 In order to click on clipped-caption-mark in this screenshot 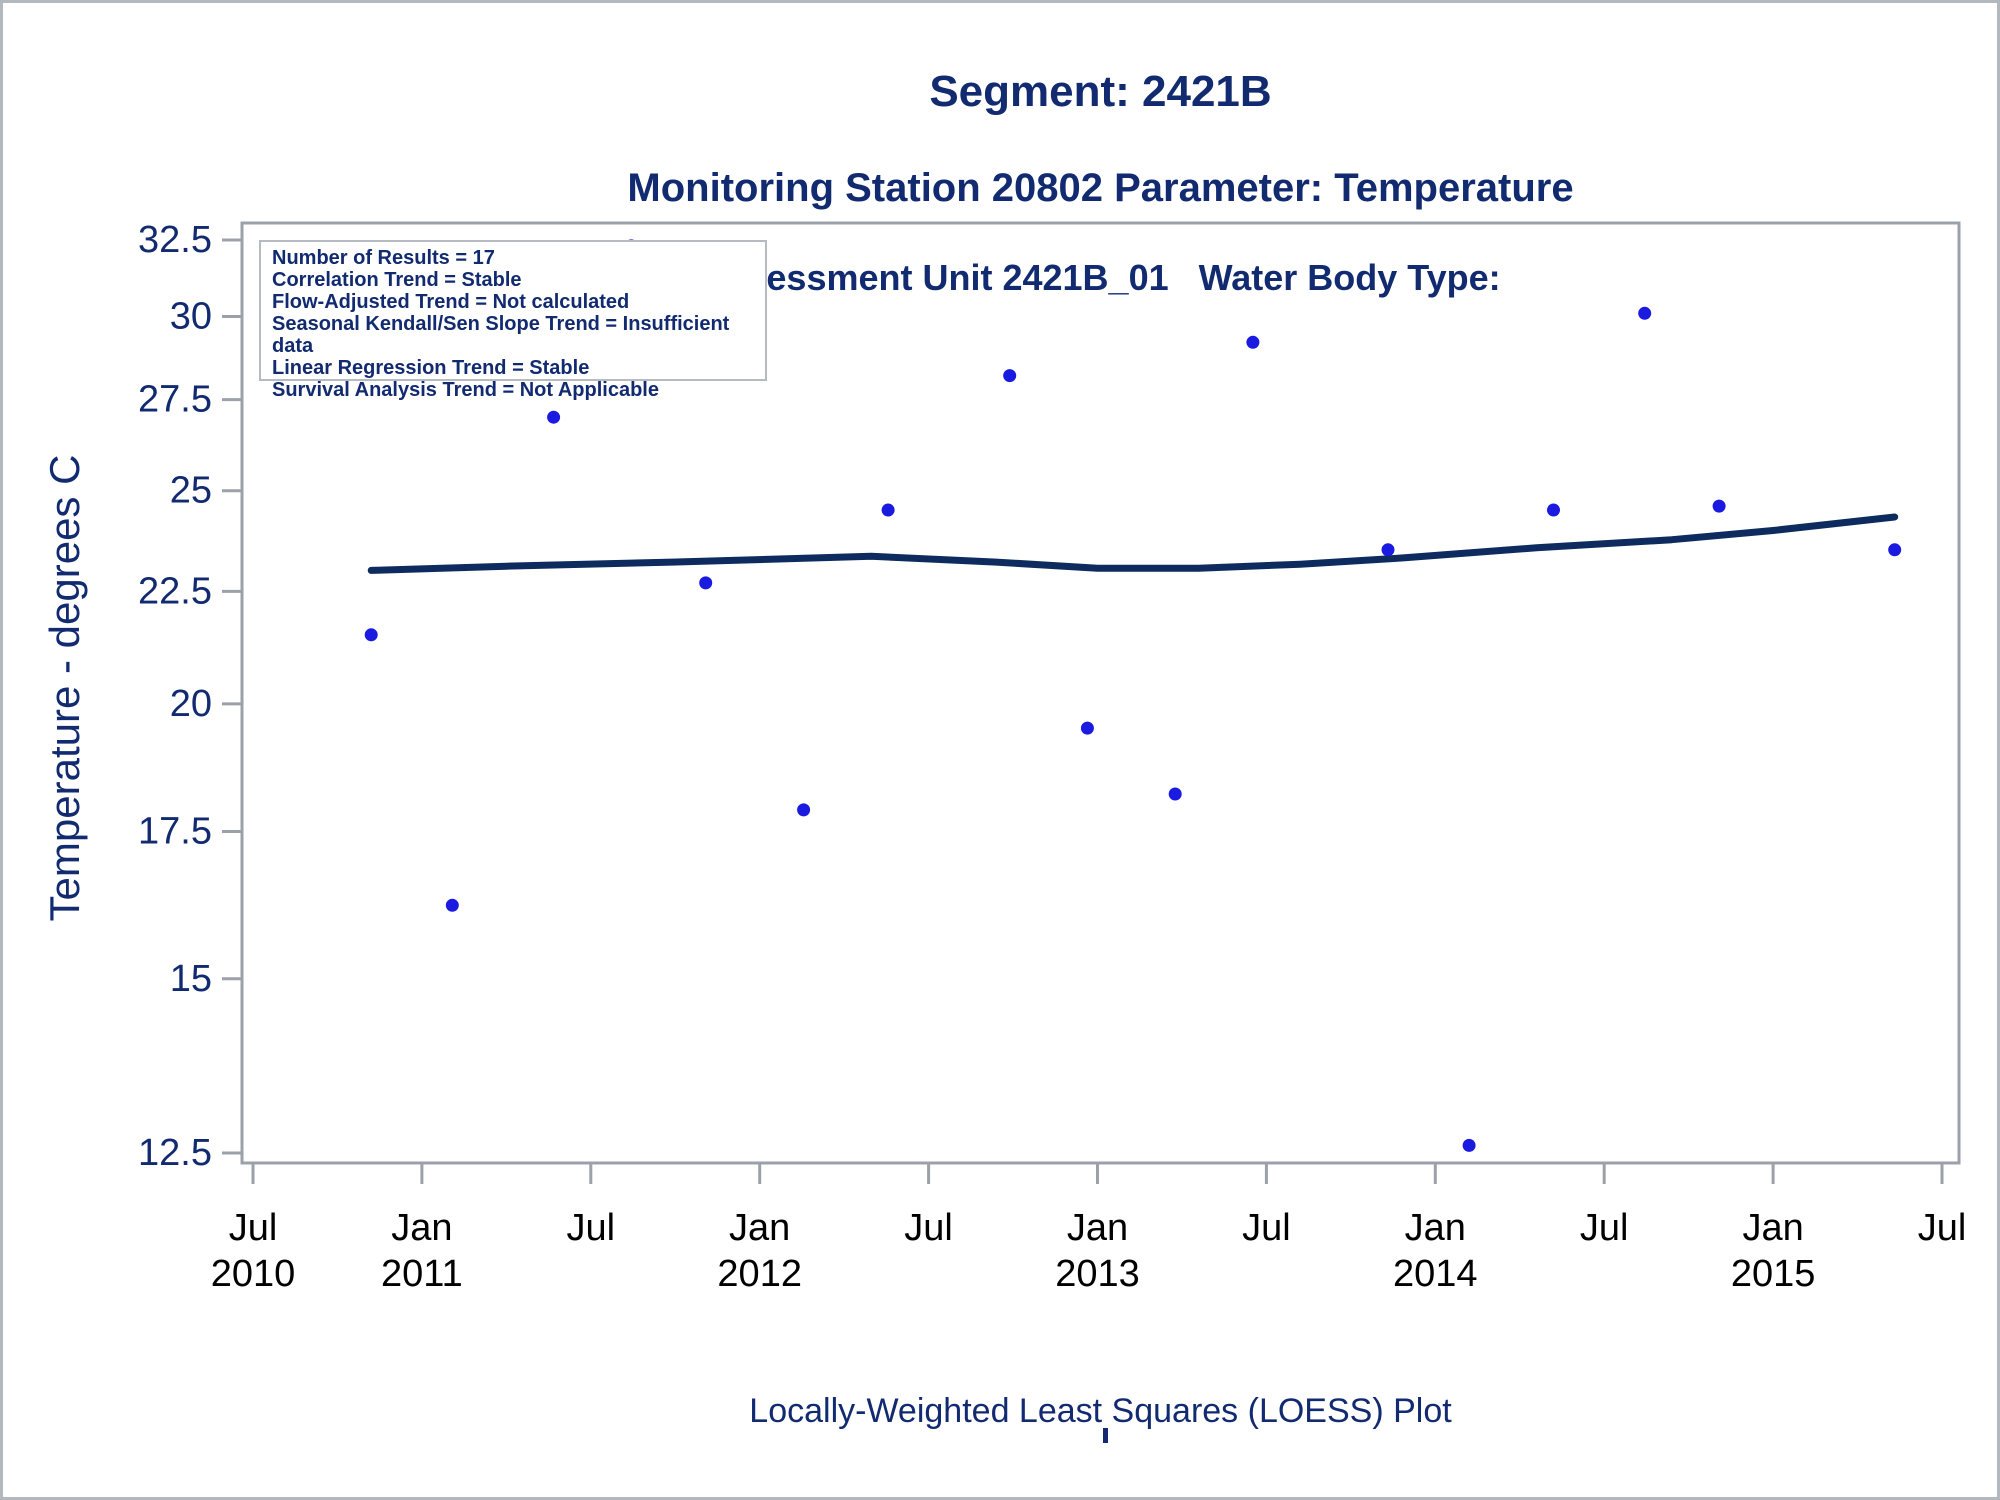, I will do `click(1105, 1435)`.